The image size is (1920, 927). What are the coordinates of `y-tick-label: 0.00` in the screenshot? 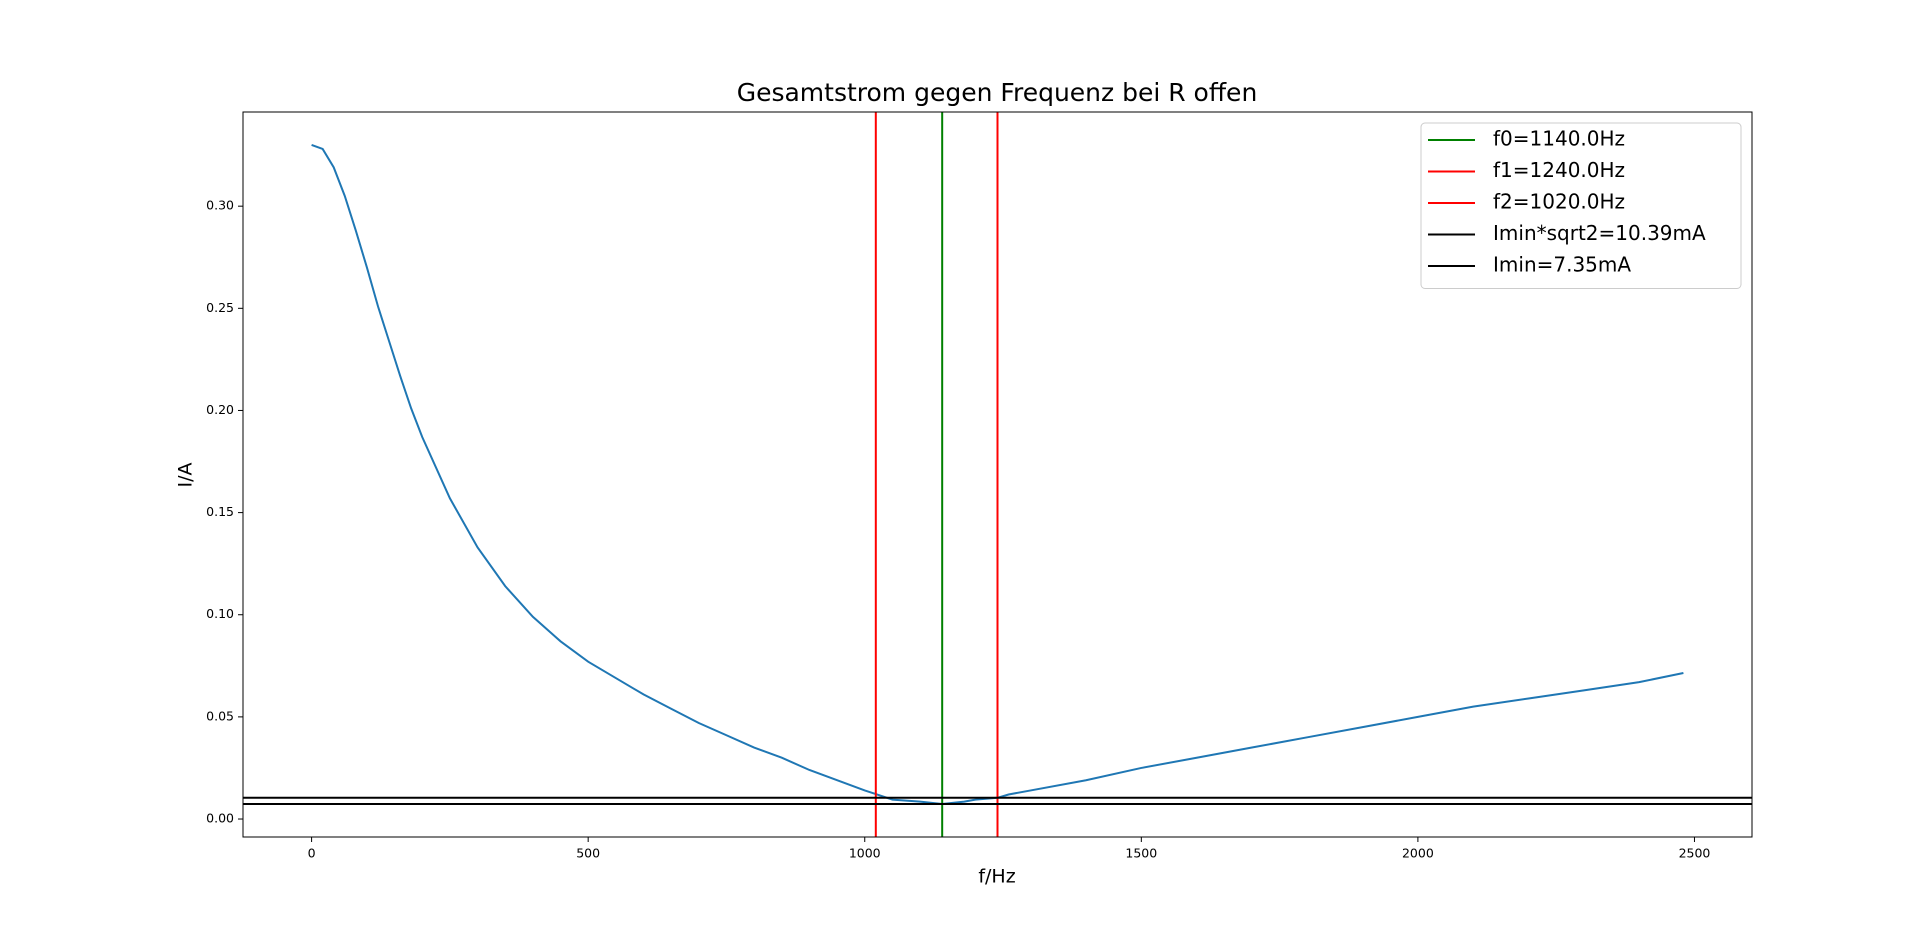 It's located at (220, 818).